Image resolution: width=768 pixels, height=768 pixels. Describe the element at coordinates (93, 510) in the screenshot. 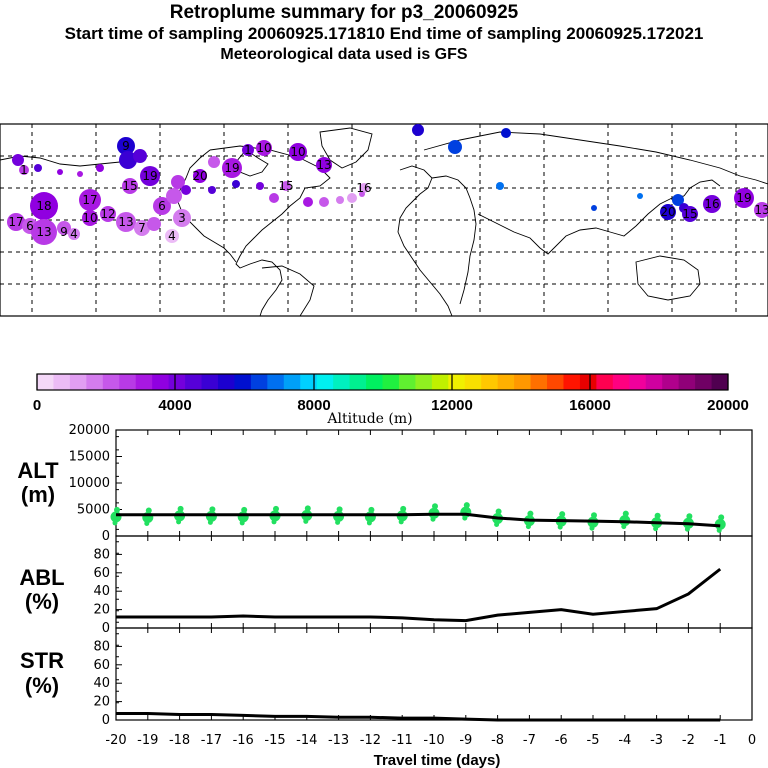

I see `y-tick-label: 5000` at that location.